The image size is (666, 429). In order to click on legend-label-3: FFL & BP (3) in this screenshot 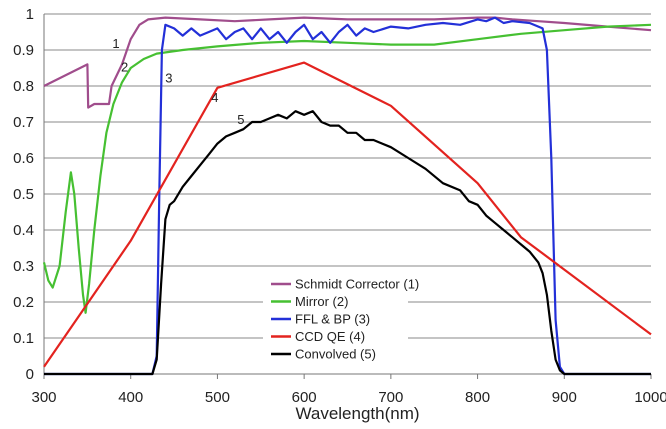, I will do `click(332, 319)`.